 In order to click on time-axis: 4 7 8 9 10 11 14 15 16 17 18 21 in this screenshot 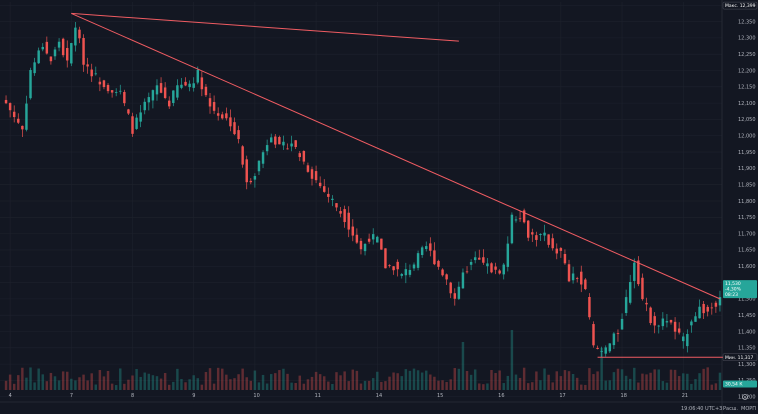, I will do `click(349, 396)`.